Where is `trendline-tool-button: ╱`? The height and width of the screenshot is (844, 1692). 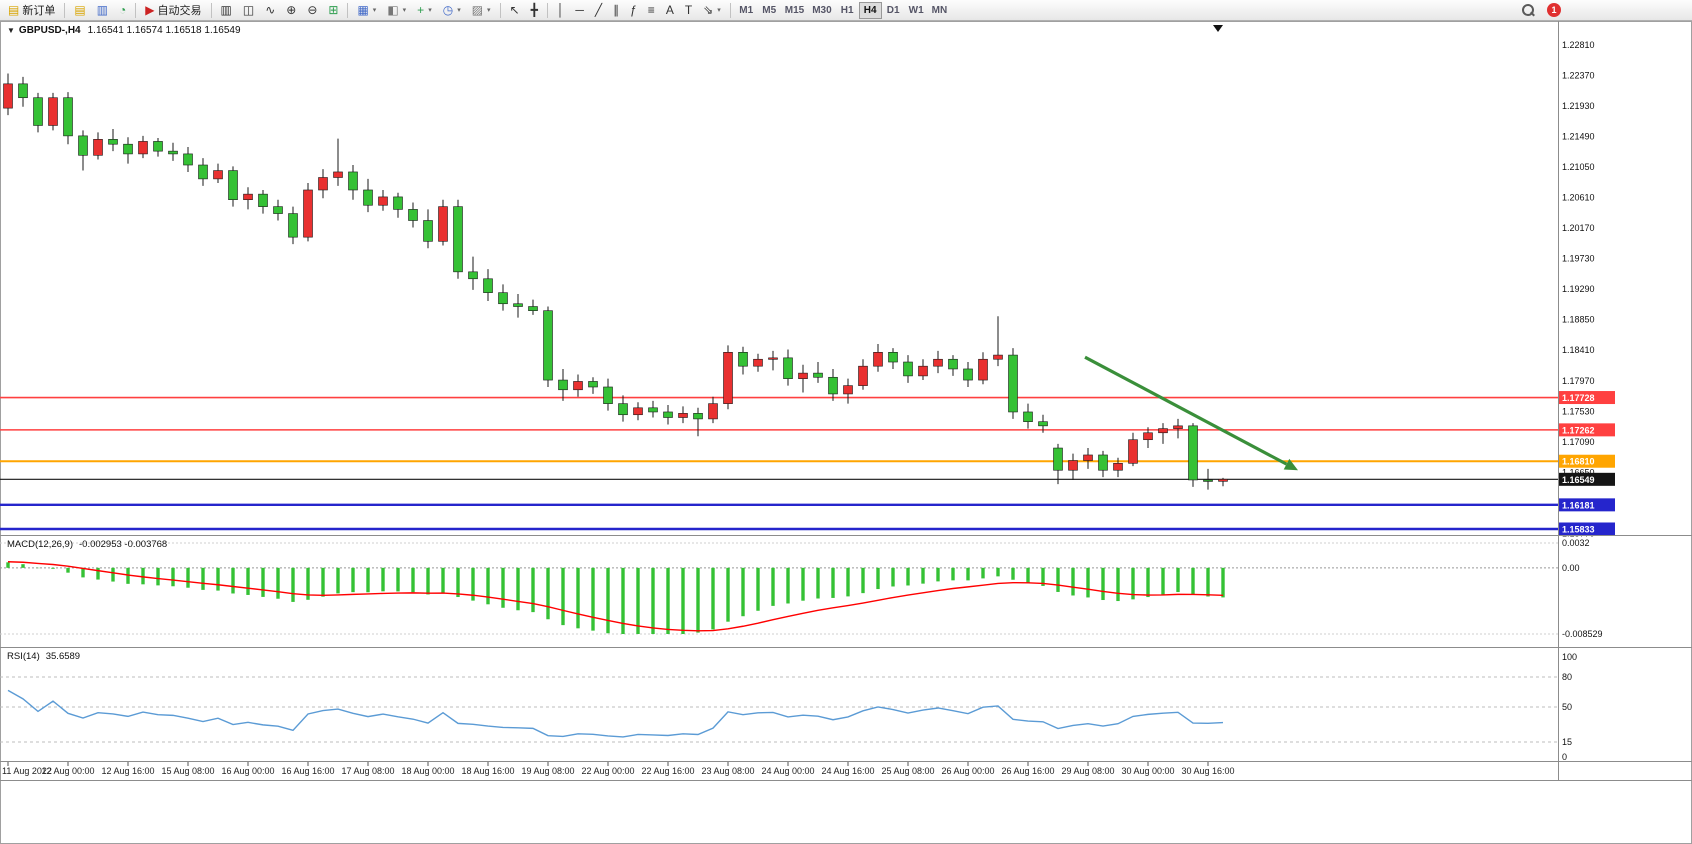 trendline-tool-button: ╱ is located at coordinates (598, 10).